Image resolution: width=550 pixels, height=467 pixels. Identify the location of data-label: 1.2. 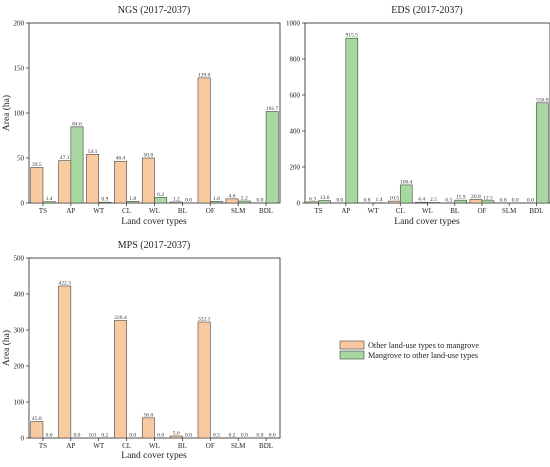
(176, 199).